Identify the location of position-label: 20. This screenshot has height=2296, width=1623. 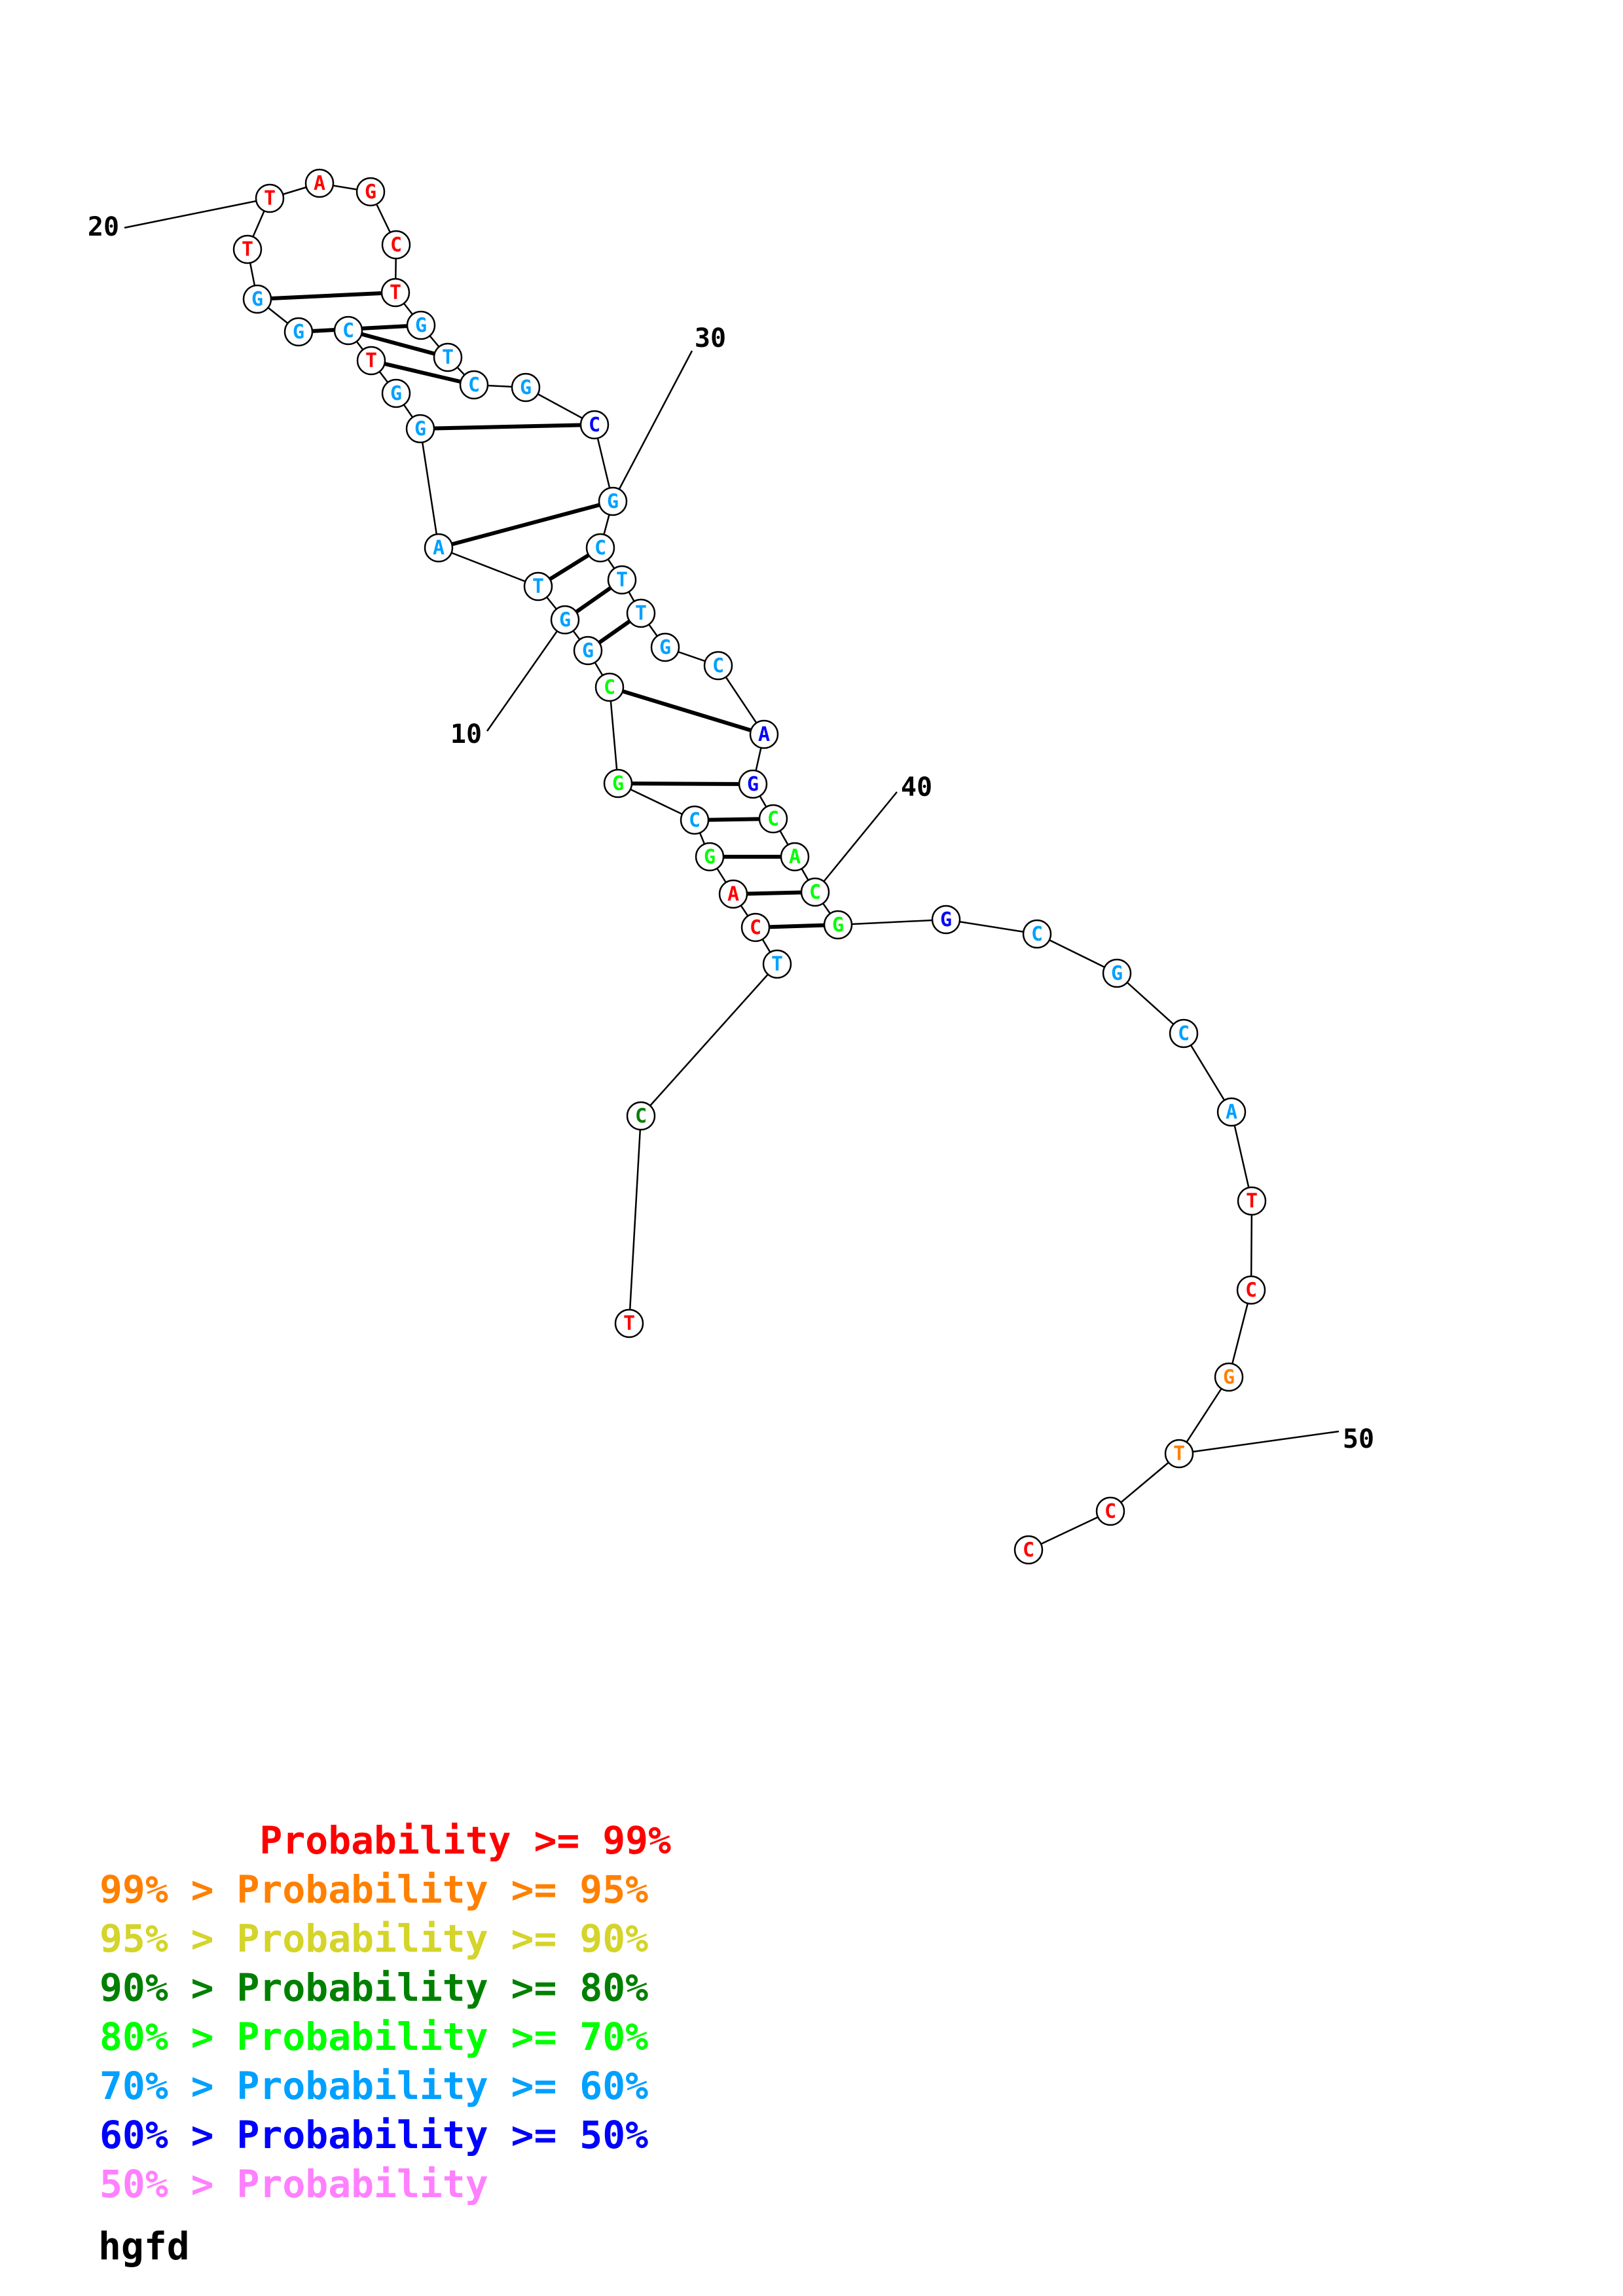
(103, 227).